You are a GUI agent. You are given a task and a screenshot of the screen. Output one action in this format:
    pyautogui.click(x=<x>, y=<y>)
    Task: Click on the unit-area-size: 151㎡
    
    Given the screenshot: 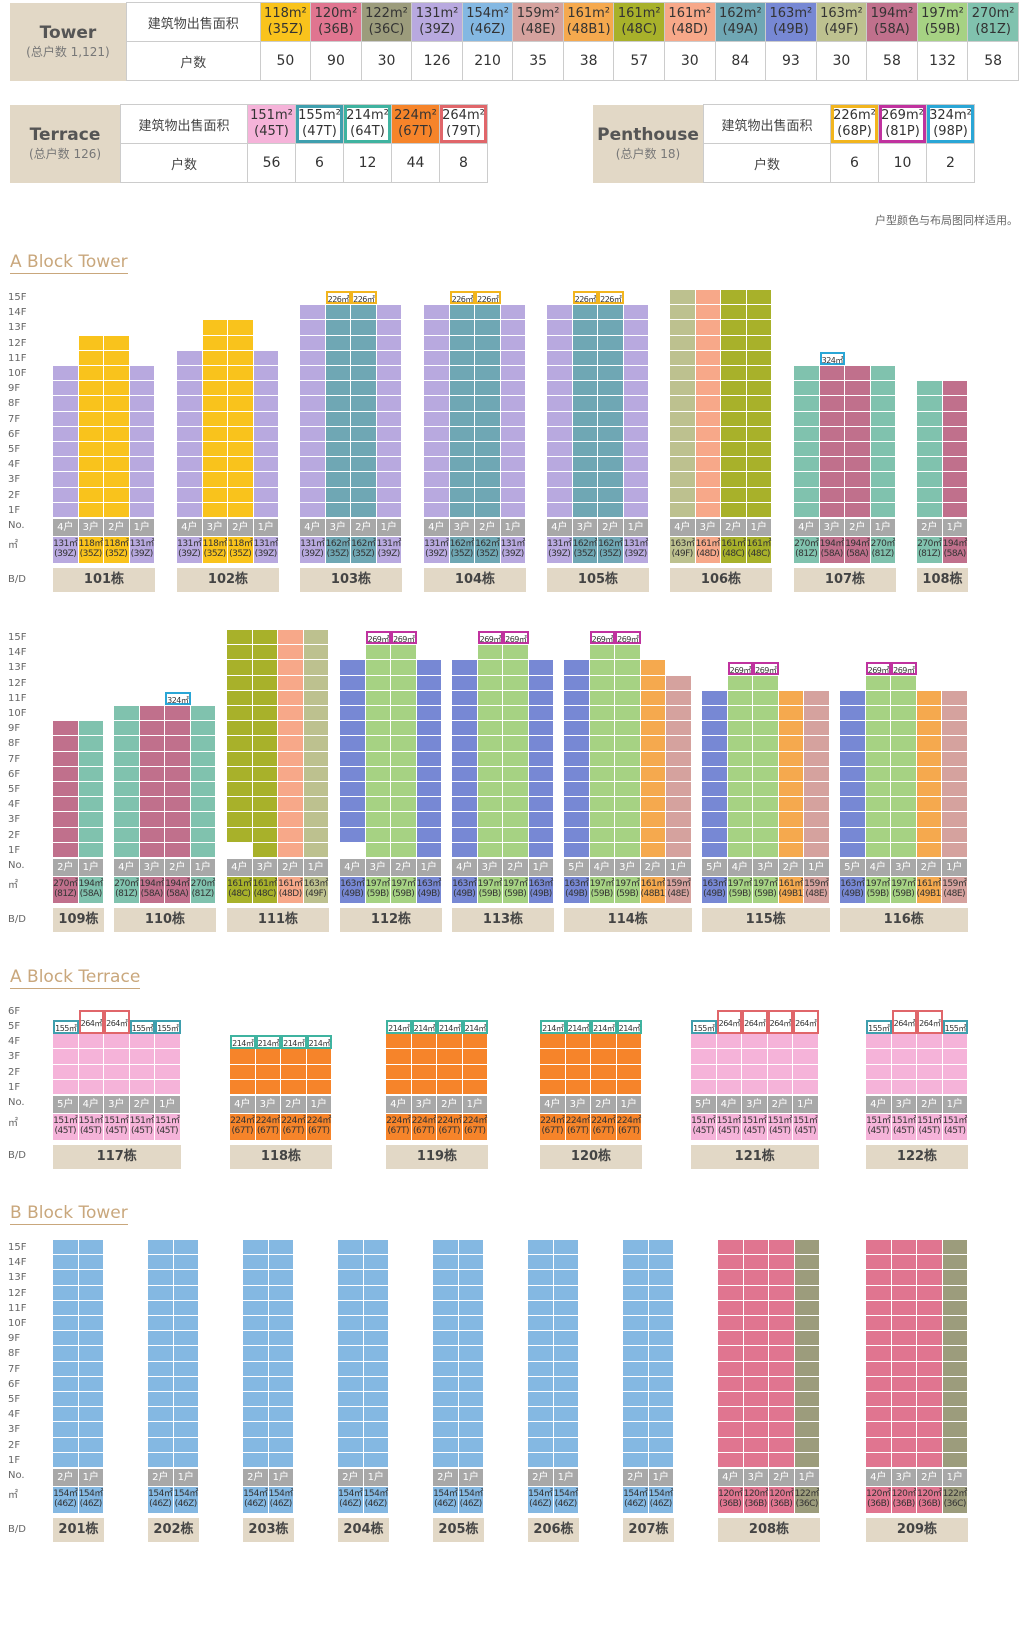 What is the action you would take?
    pyautogui.click(x=754, y=1121)
    